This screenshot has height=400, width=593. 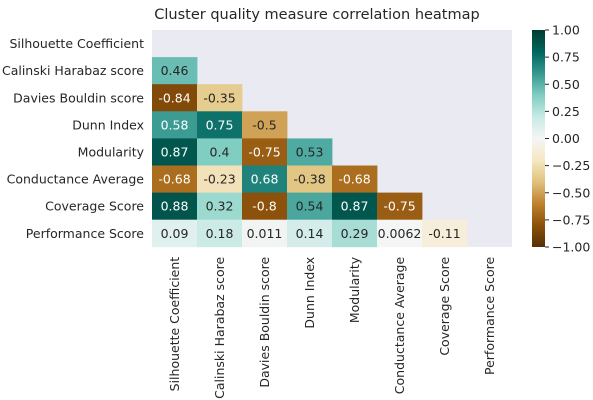 I want to click on colorbar-tick-label: 1.00, so click(x=566, y=30).